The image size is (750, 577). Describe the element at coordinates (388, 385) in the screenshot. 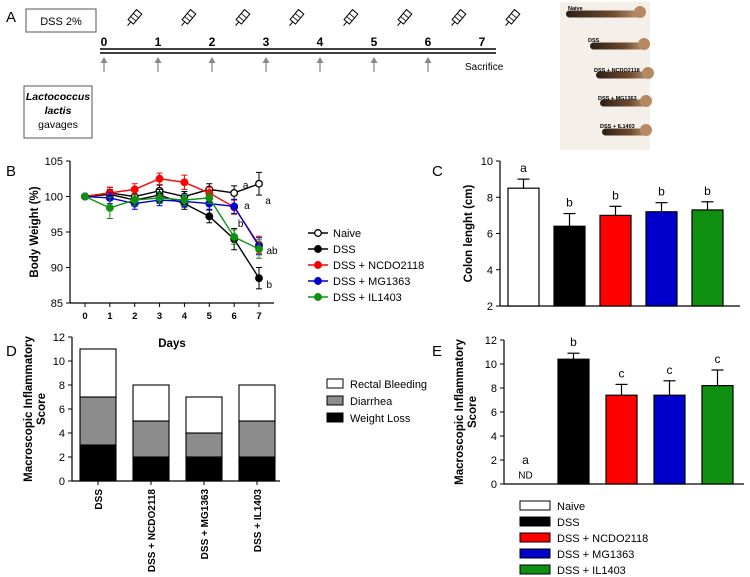

I see `legend-label: Rectal Bleeding` at that location.